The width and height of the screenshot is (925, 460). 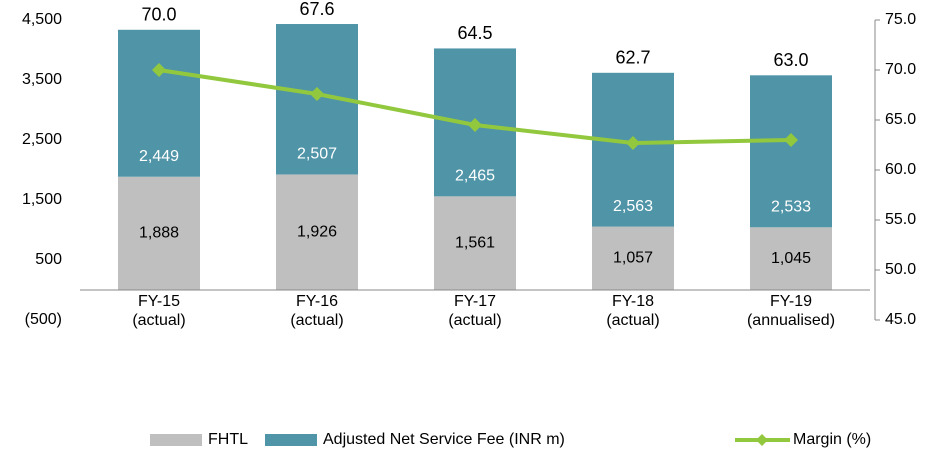 I want to click on legend-marker, so click(x=762, y=440).